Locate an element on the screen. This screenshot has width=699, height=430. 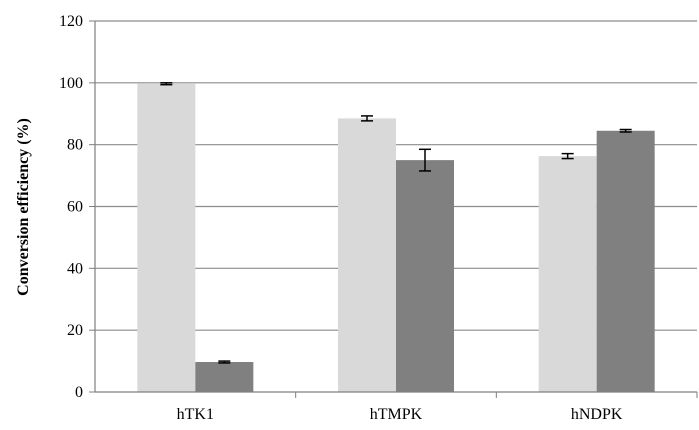
y-tick-label: 40 is located at coordinates (75, 268).